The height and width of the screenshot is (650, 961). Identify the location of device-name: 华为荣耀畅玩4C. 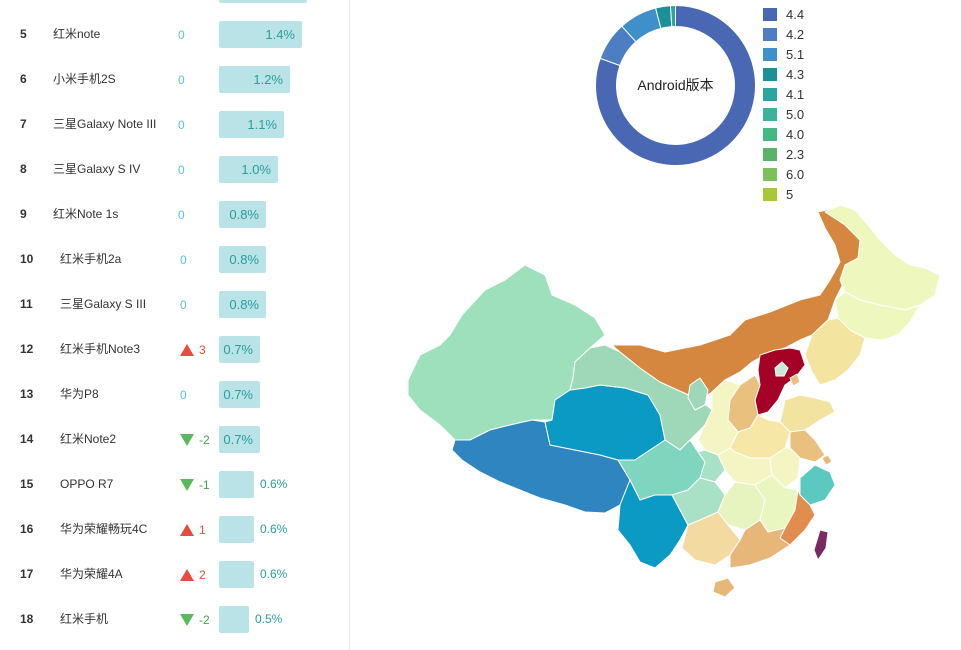
(104, 529).